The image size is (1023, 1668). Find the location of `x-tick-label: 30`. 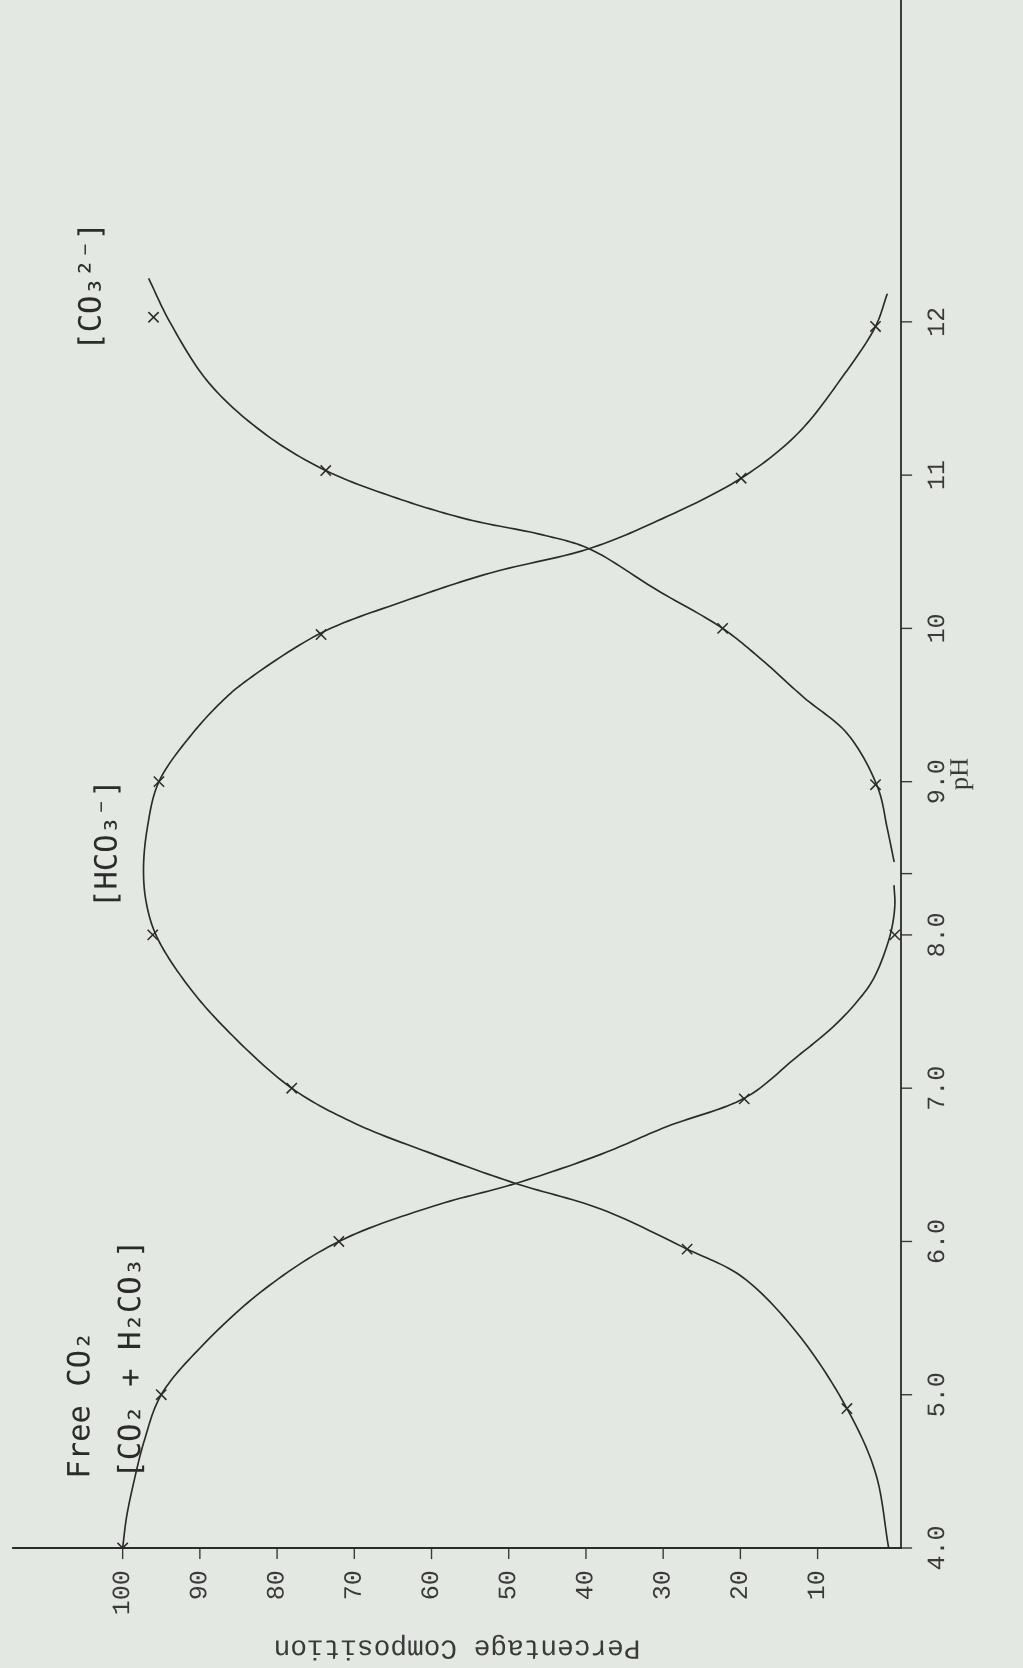

x-tick-label: 30 is located at coordinates (661, 1585).